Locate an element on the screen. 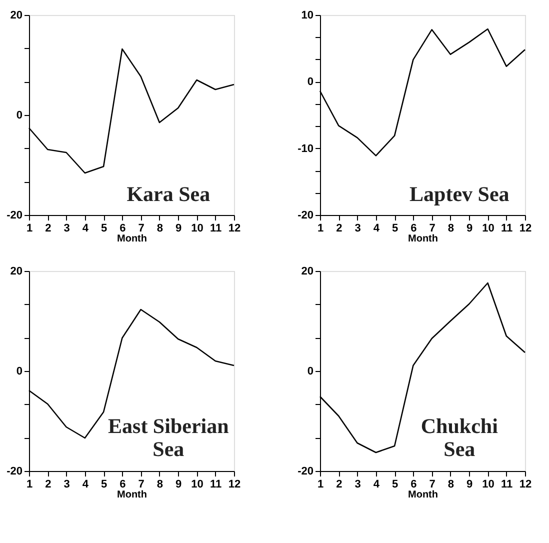  annotation: East Siberian Sea is located at coordinates (169, 437).